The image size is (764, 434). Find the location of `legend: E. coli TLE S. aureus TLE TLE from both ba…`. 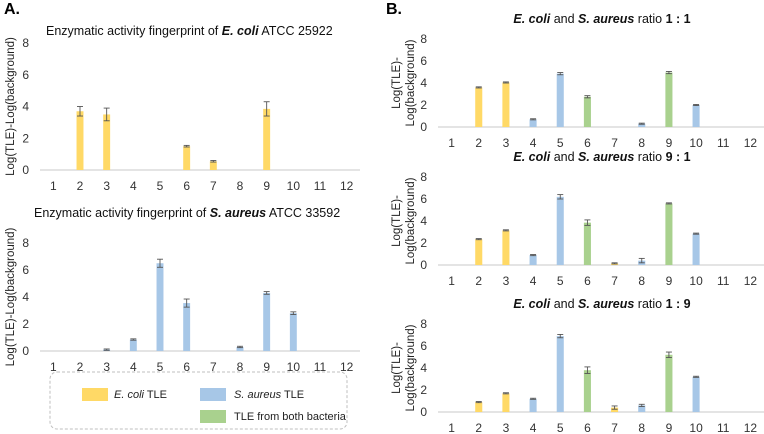

legend: E. coli TLE S. aureus TLE TLE from both ba… is located at coordinates (198, 400).